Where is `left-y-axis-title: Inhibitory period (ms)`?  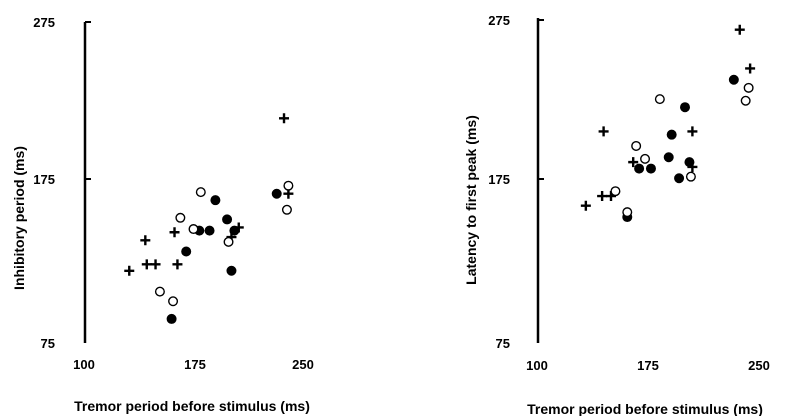
left-y-axis-title: Inhibitory period (ms) is located at coordinates (19, 218).